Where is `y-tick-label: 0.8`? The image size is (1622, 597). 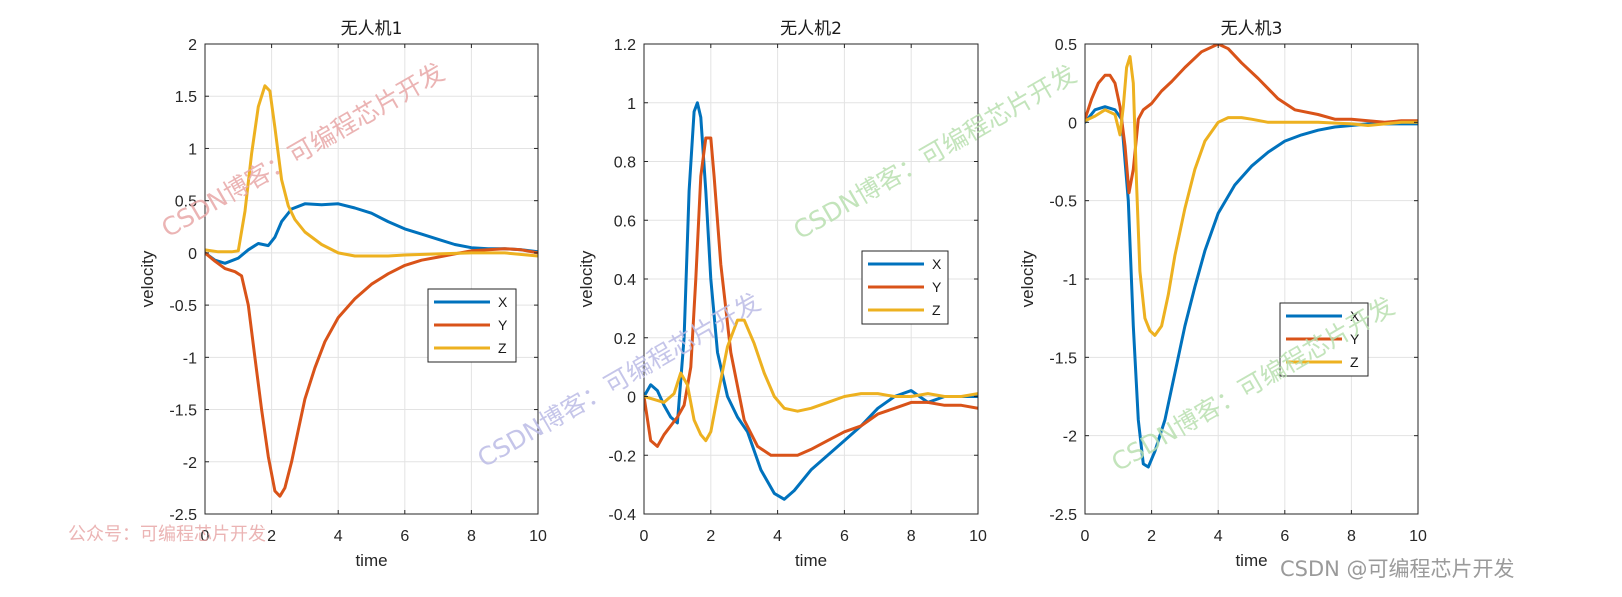 y-tick-label: 0.8 is located at coordinates (625, 163).